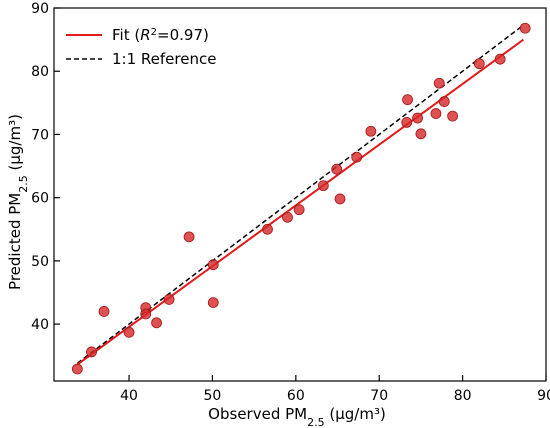  I want to click on y-tick-label-90: 90, so click(40, 9).